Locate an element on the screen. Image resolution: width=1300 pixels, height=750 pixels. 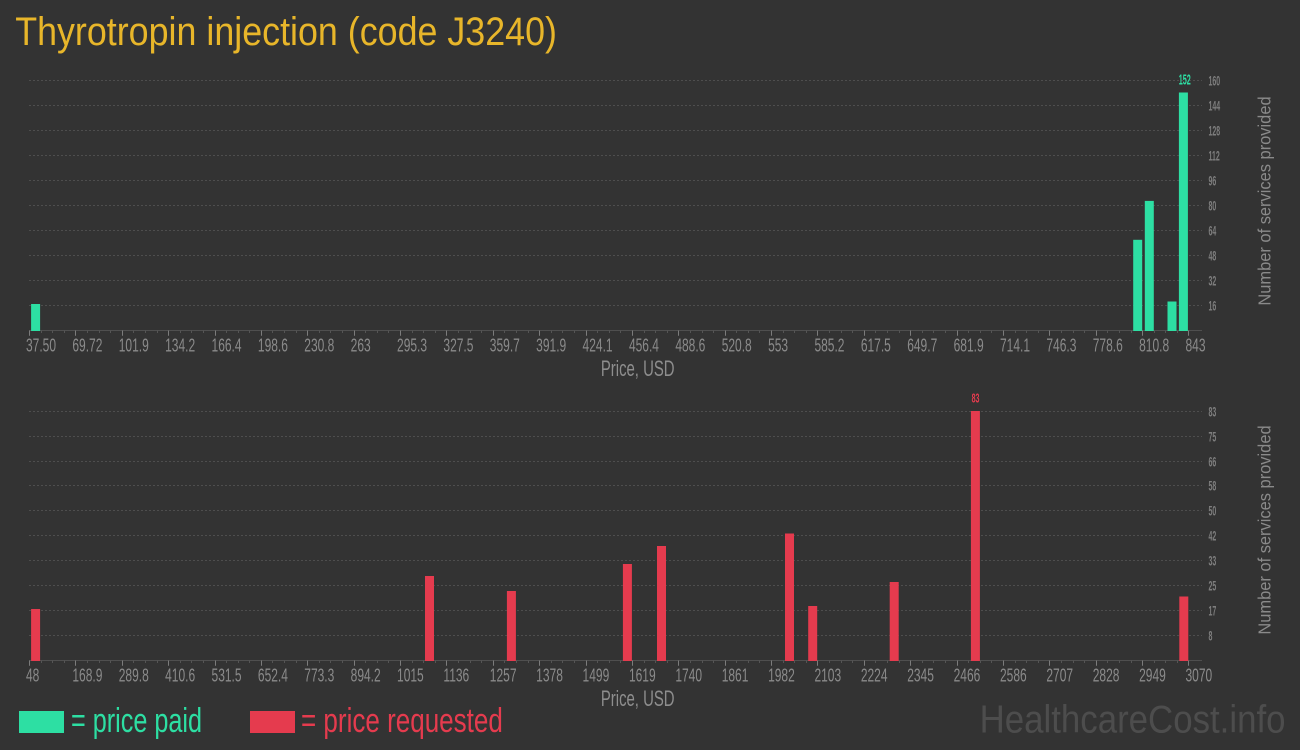
svg-text: HealthcareCost.info is located at coordinates (1133, 719).